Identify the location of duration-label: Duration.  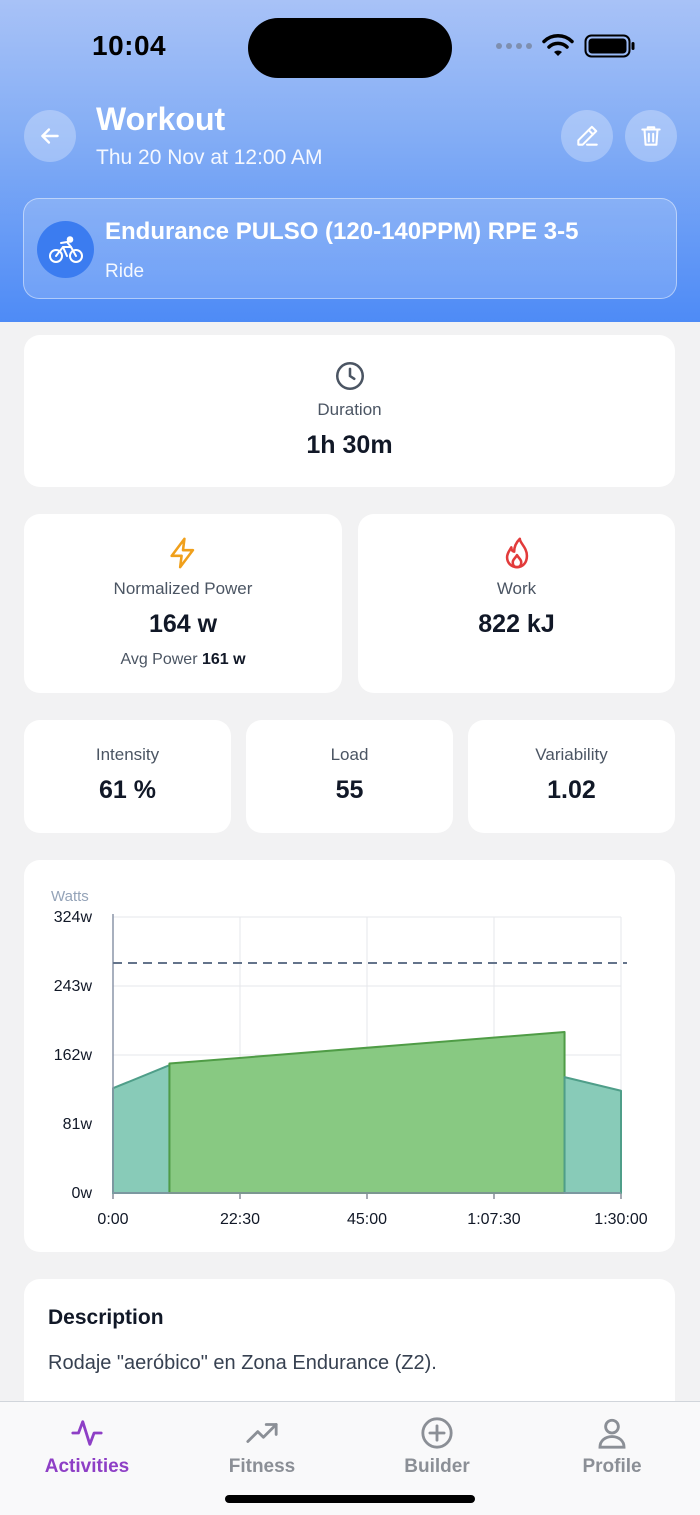
(349, 409).